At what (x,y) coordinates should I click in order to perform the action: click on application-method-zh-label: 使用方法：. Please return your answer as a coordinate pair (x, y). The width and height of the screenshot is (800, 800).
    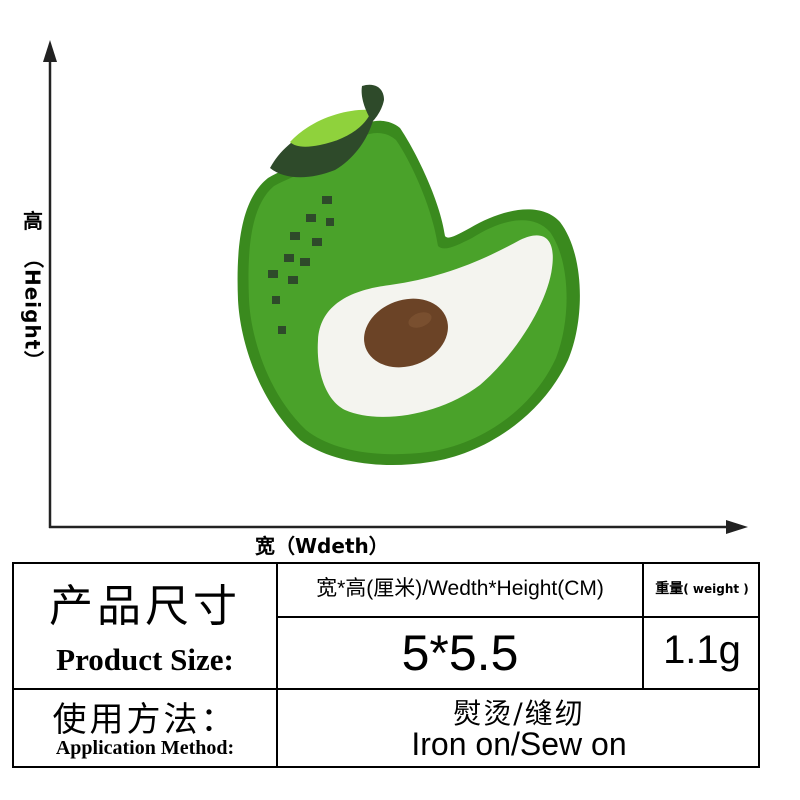
    Looking at the image, I should click on (145, 720).